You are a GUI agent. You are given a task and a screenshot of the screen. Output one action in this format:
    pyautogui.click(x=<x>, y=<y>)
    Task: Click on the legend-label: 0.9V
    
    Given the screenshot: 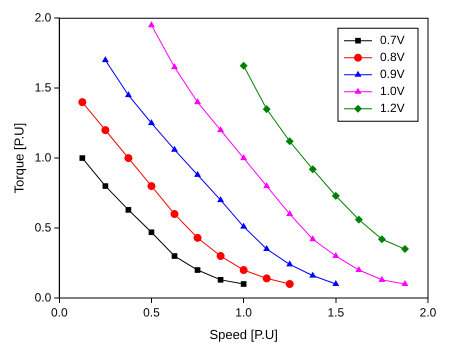 What is the action you would take?
    pyautogui.click(x=392, y=74)
    